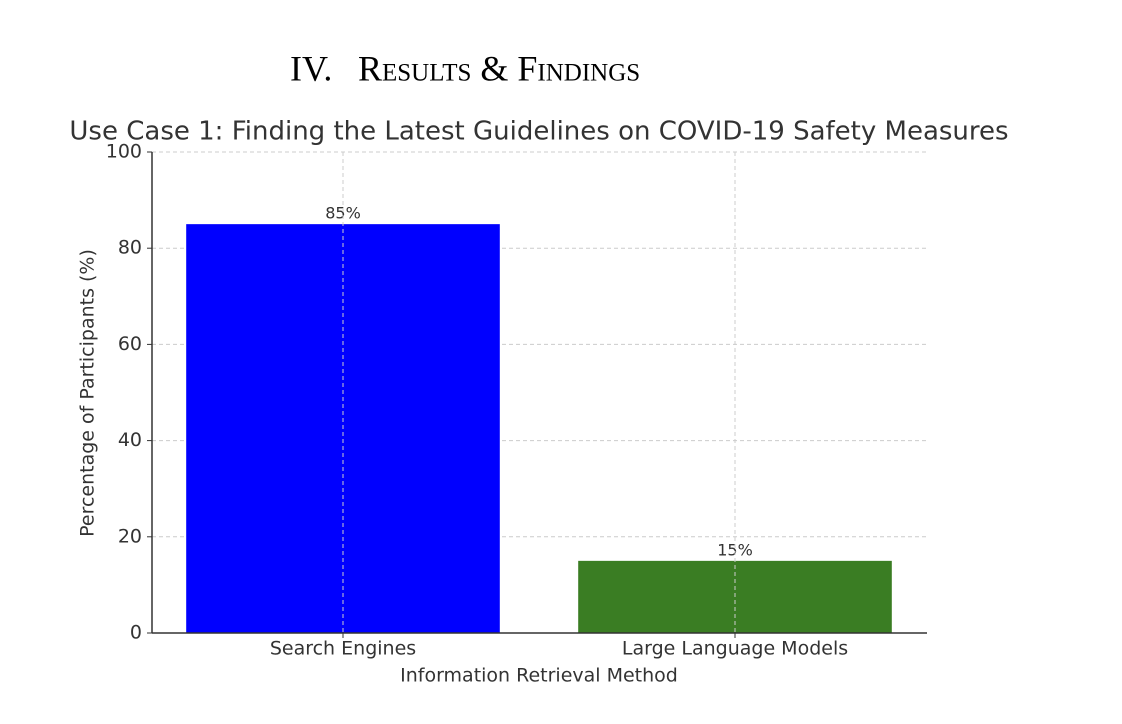  Describe the element at coordinates (735, 549) in the screenshot. I see `value-label: 15%` at that location.